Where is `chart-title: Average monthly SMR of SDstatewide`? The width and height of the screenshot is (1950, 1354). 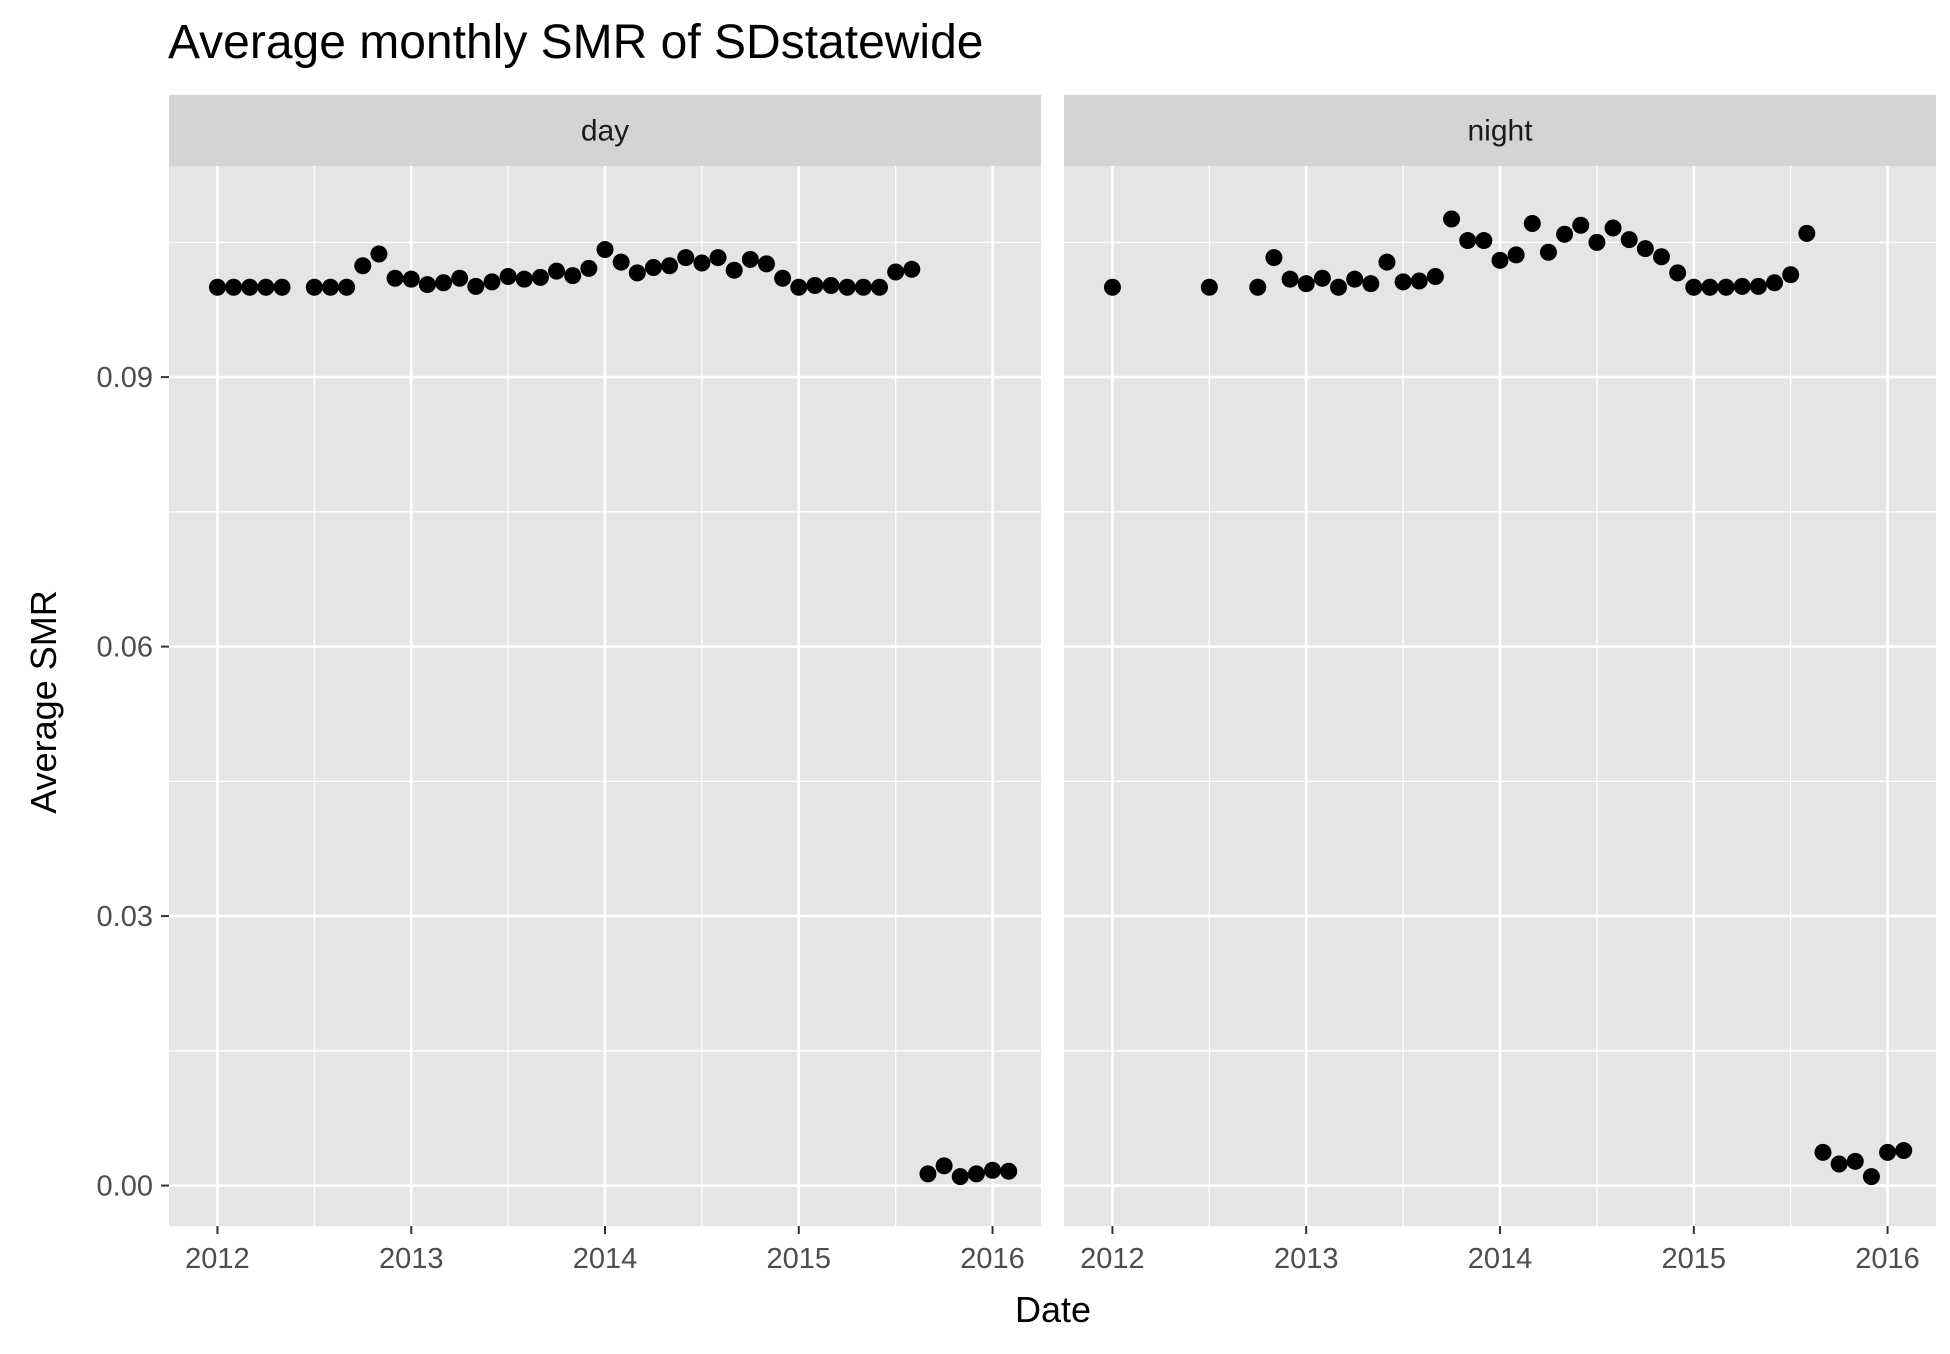
chart-title: Average monthly SMR of SDstatewide is located at coordinates (575, 42).